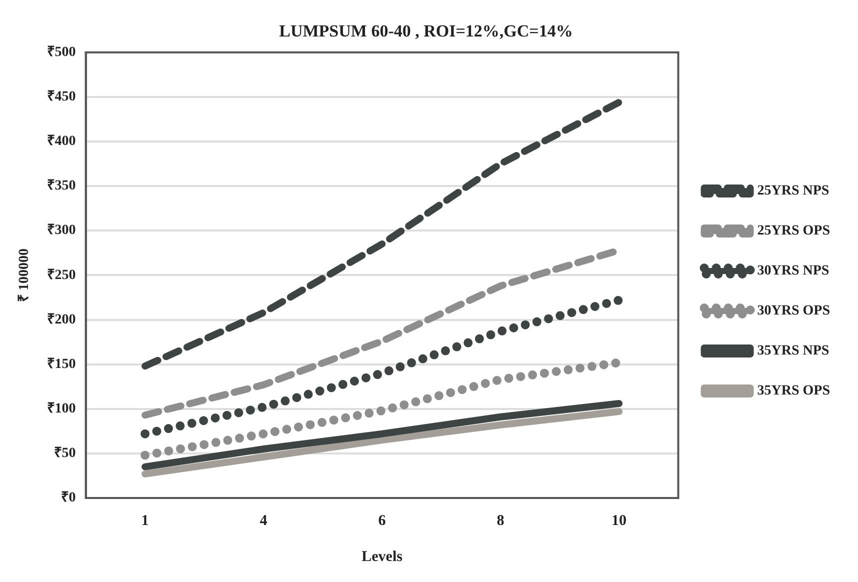 This screenshot has height=582, width=858. I want to click on legend-label: 35YRS NPS, so click(793, 351).